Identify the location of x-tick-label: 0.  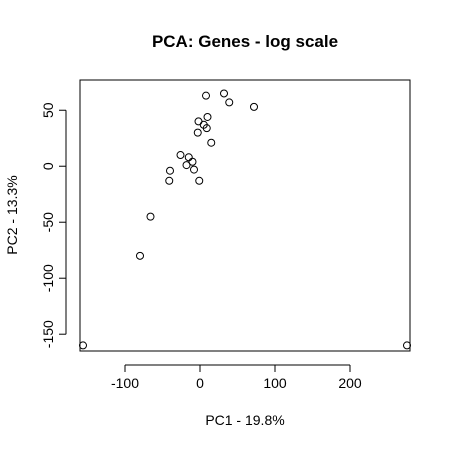
(200, 383).